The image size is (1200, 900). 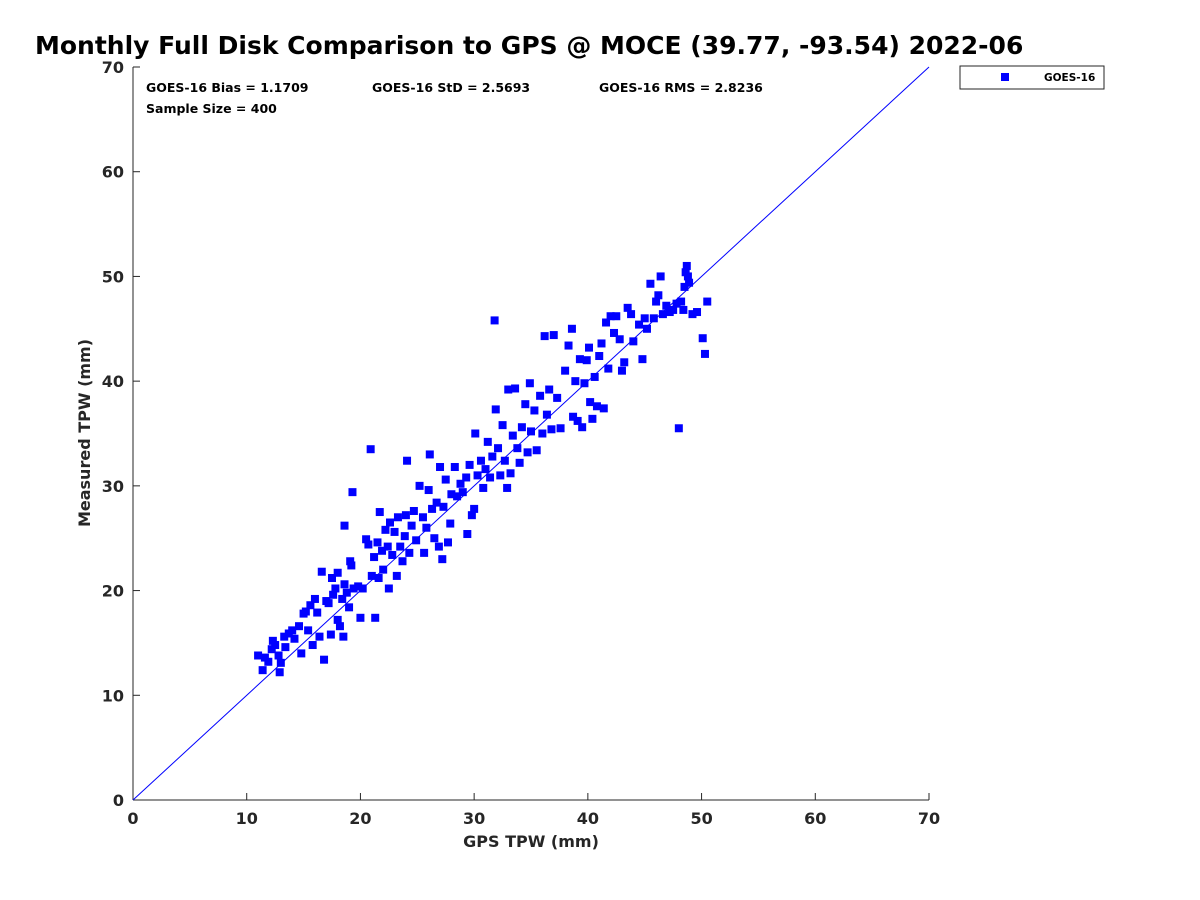 What do you see at coordinates (113, 486) in the screenshot?
I see `y-tick-label: 30` at bounding box center [113, 486].